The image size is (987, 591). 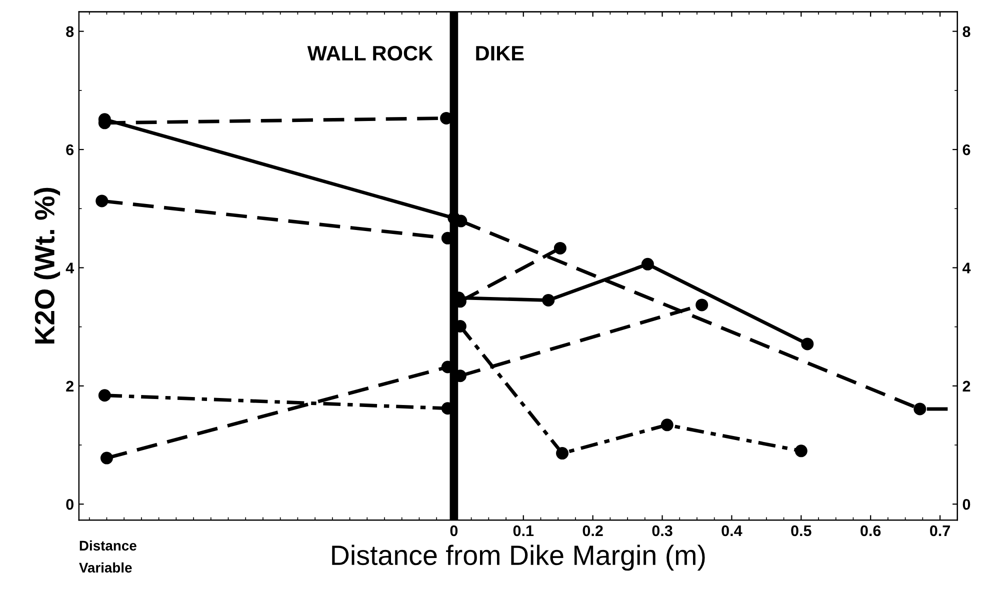 What do you see at coordinates (870, 530) in the screenshot?
I see `x-tick-label: 0.6` at bounding box center [870, 530].